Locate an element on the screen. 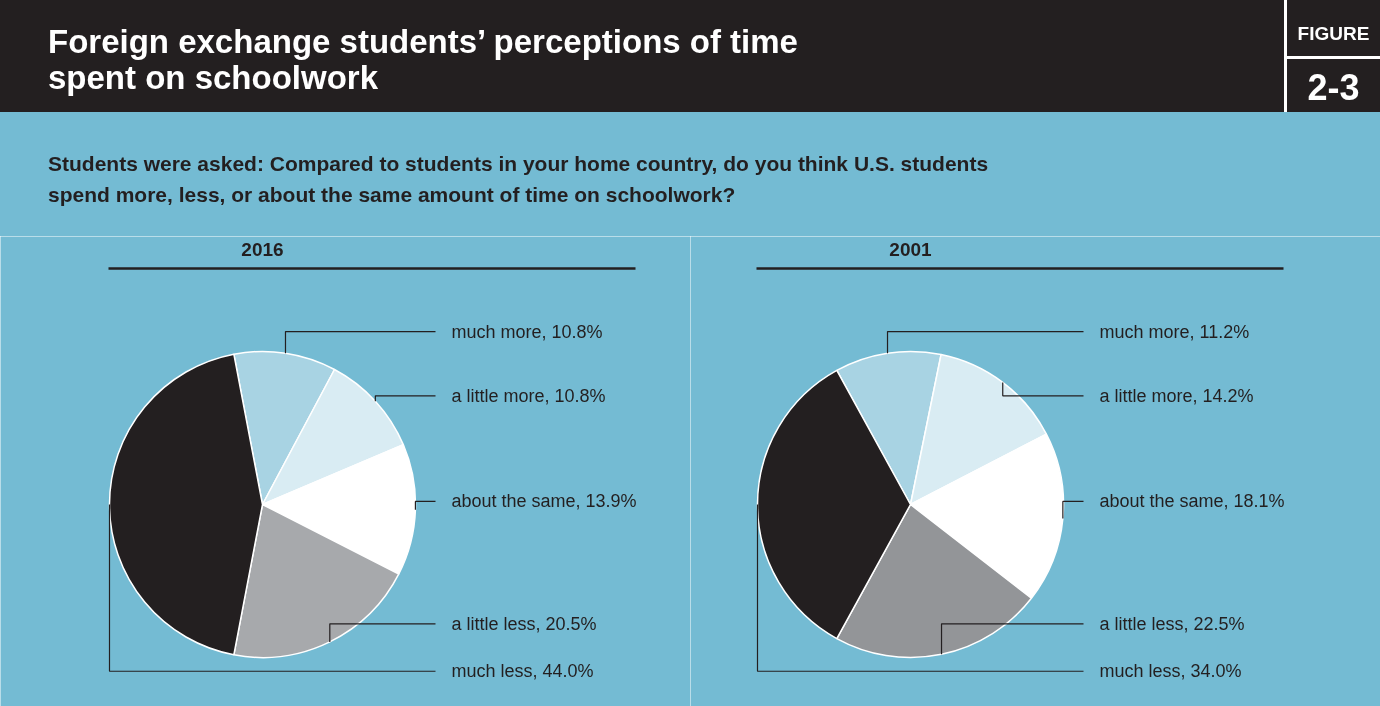  text: Students were asked: Compared to students in your home country, do you think U.S. students spend more, less, or about the same amount of time on schoolwork? is located at coordinates (519, 179).